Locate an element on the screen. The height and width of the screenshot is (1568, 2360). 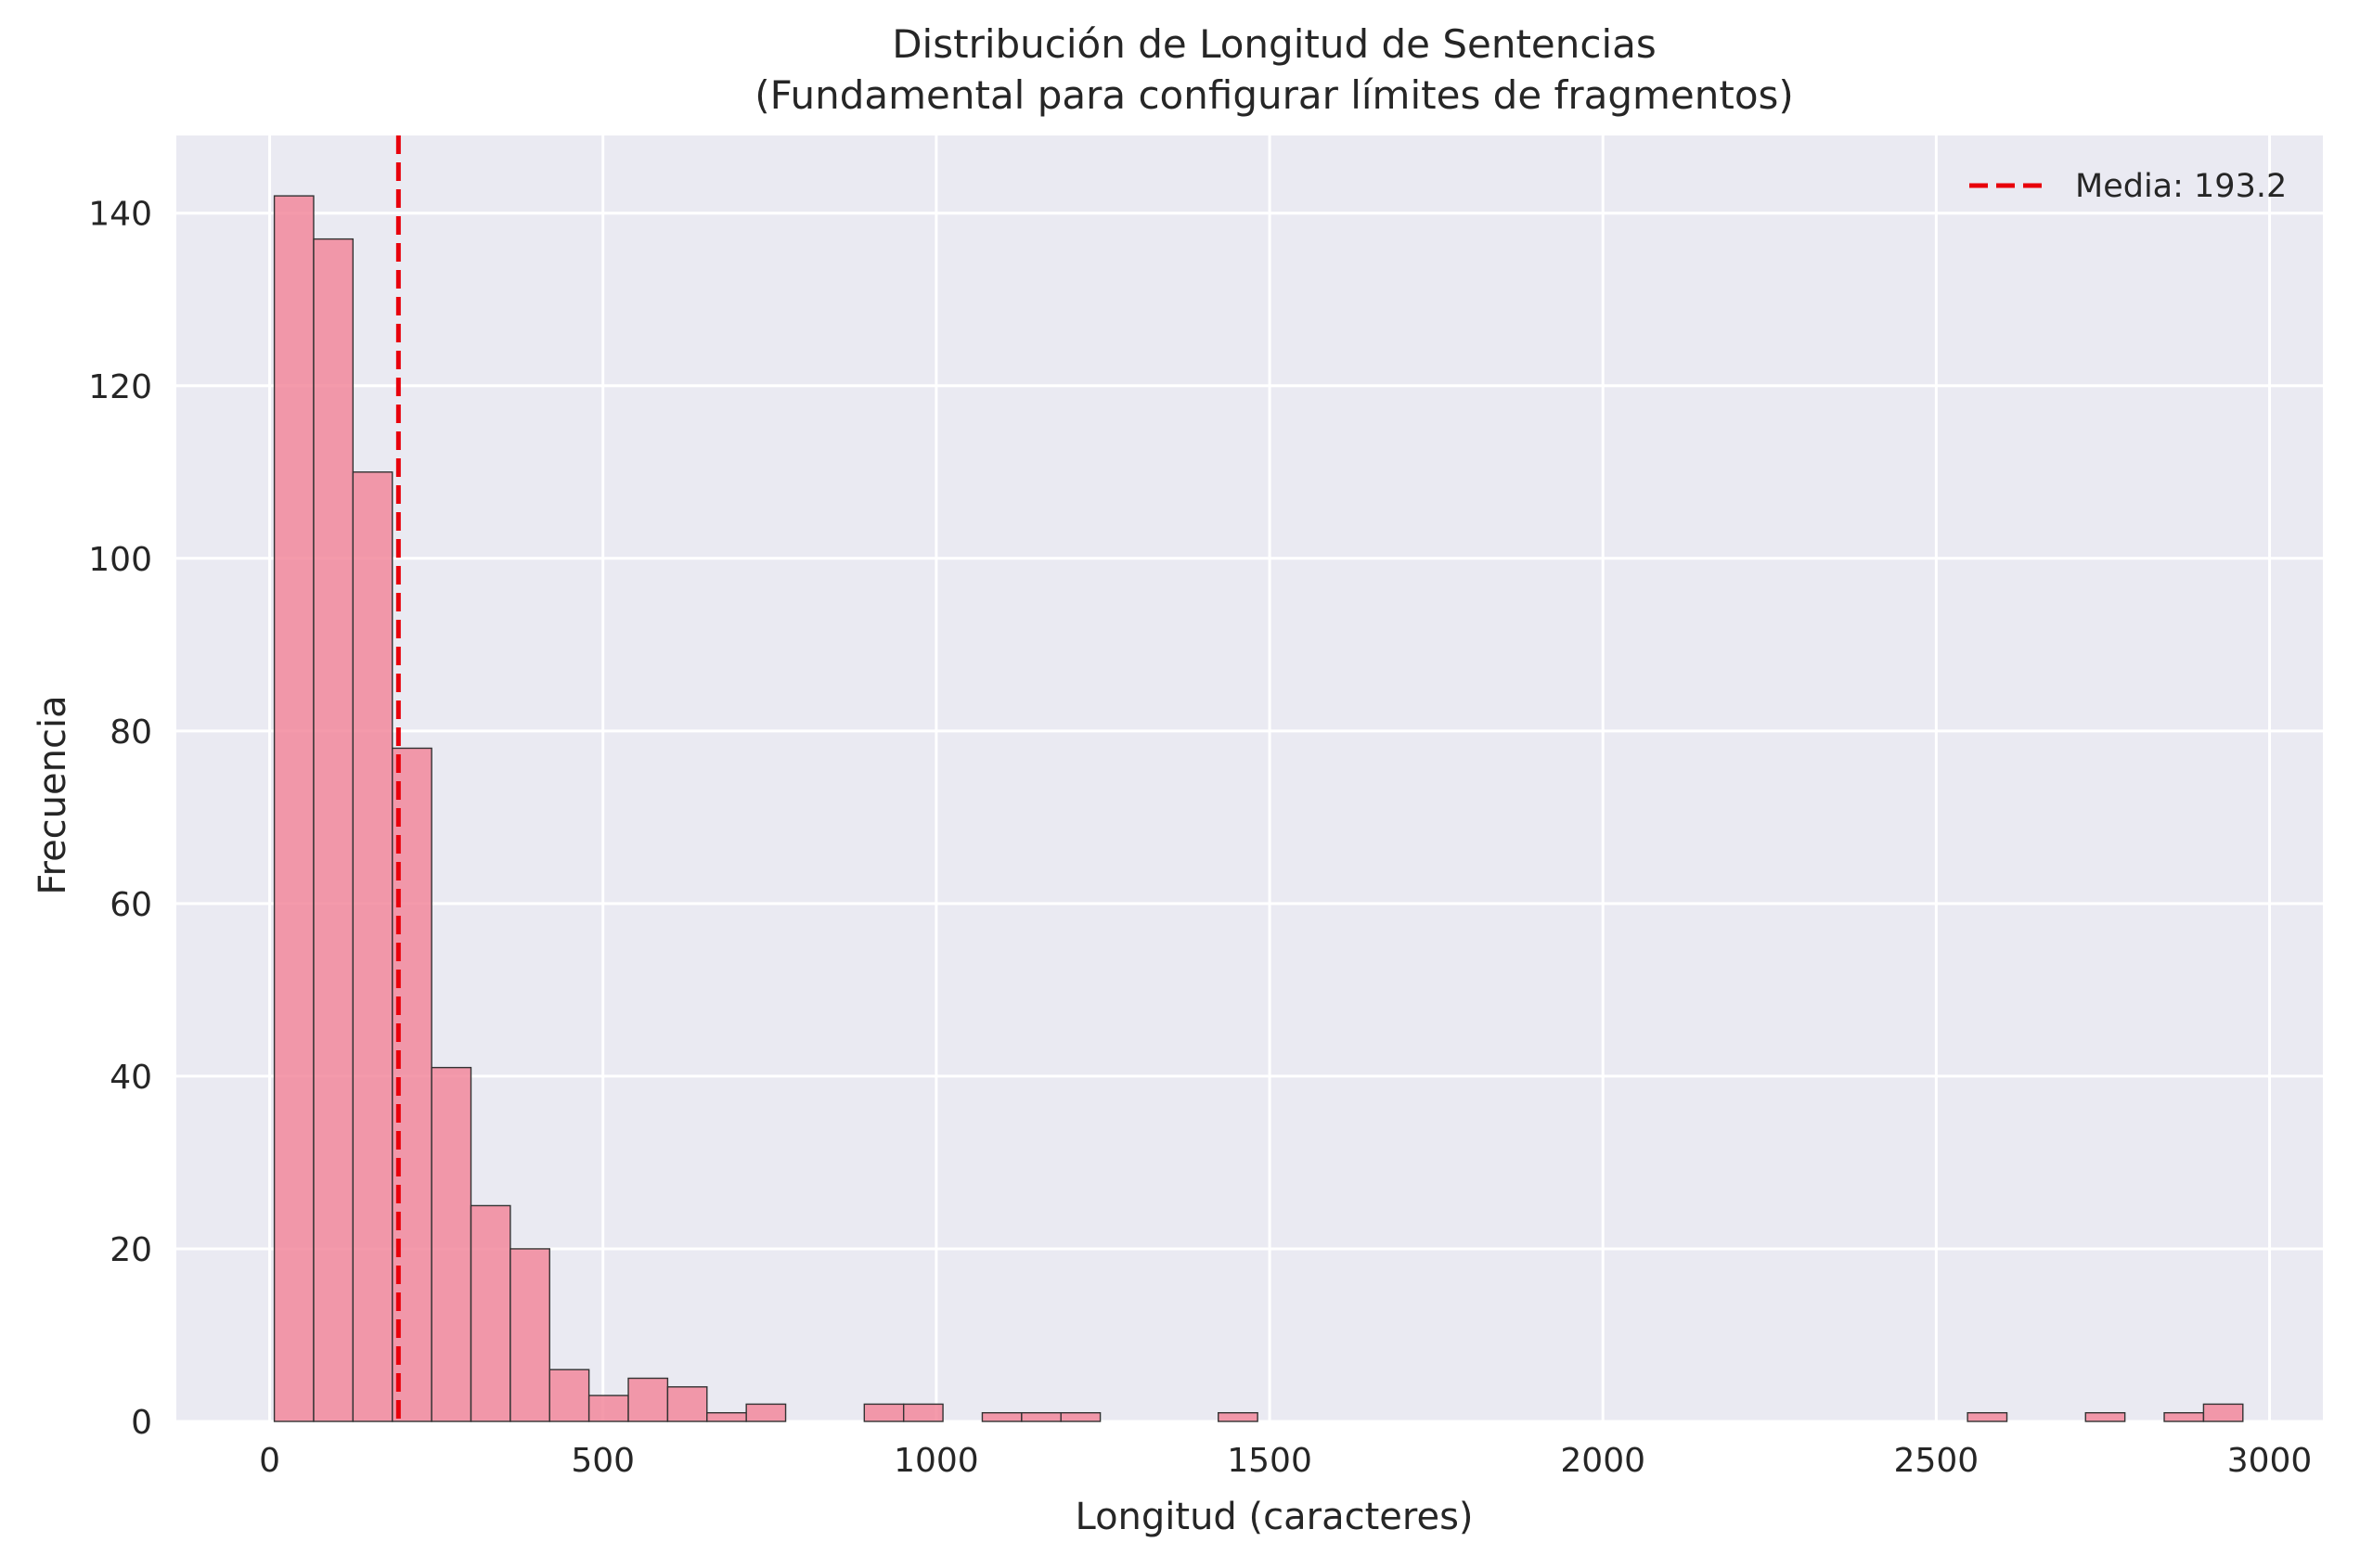
legend: Media: 193.2 is located at coordinates (2128, 186).